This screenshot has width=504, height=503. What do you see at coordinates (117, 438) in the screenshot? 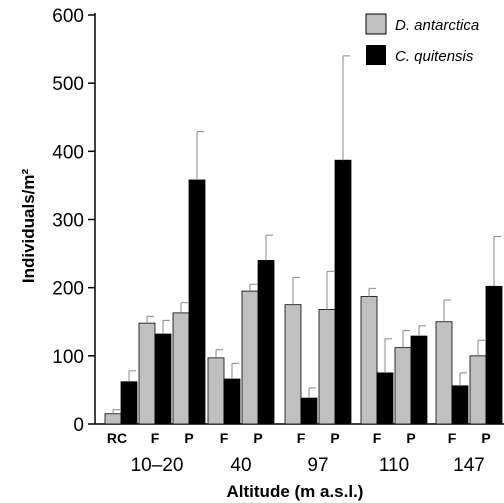
I see `category-label: RC` at bounding box center [117, 438].